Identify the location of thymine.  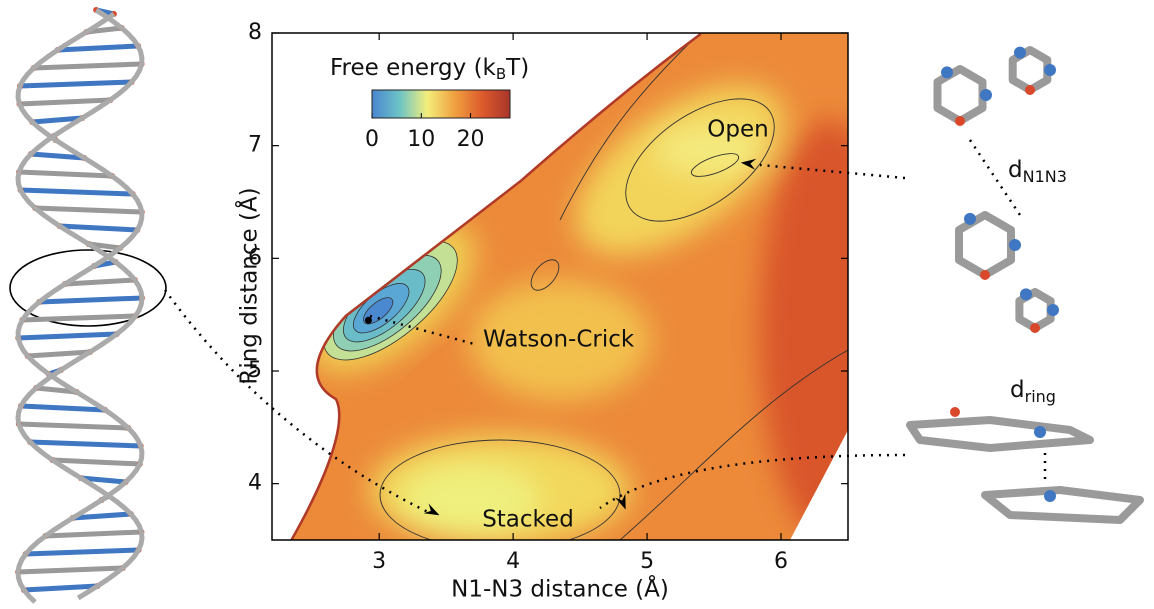
(988, 245).